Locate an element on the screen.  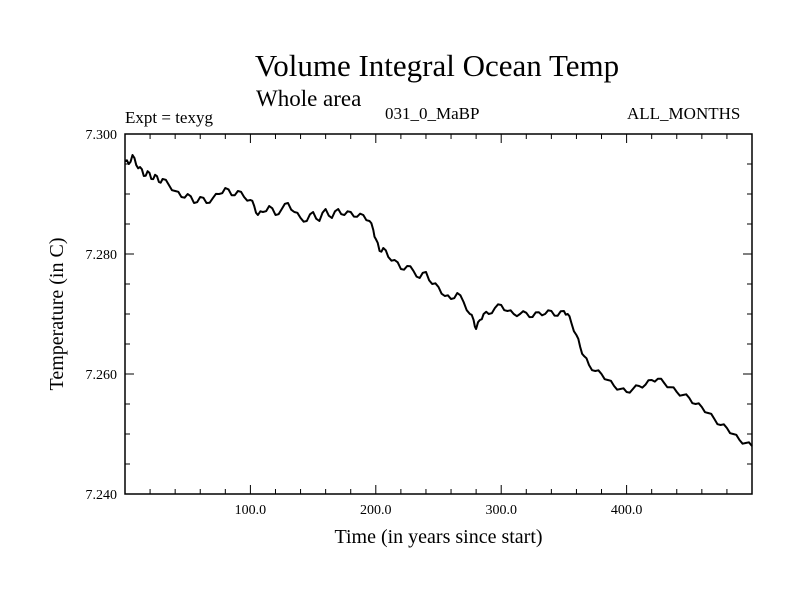
y-tick-label: 7.260 is located at coordinates (102, 375).